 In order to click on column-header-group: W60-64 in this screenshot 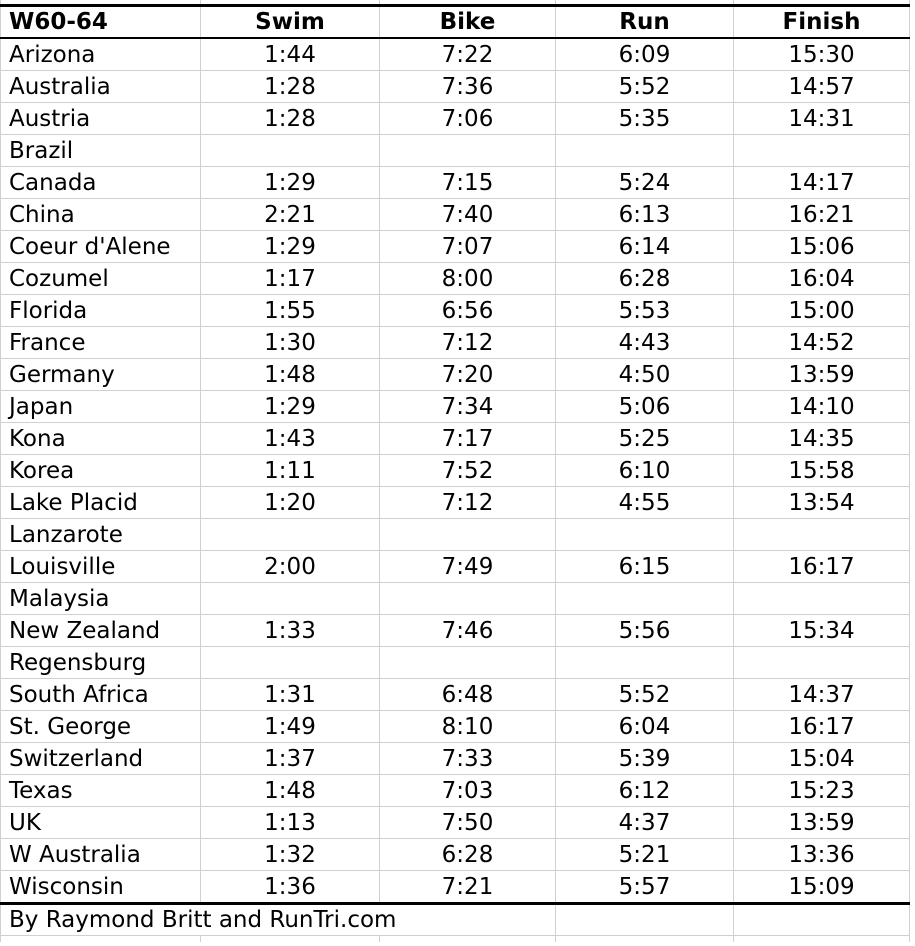, I will do `click(100, 21)`.